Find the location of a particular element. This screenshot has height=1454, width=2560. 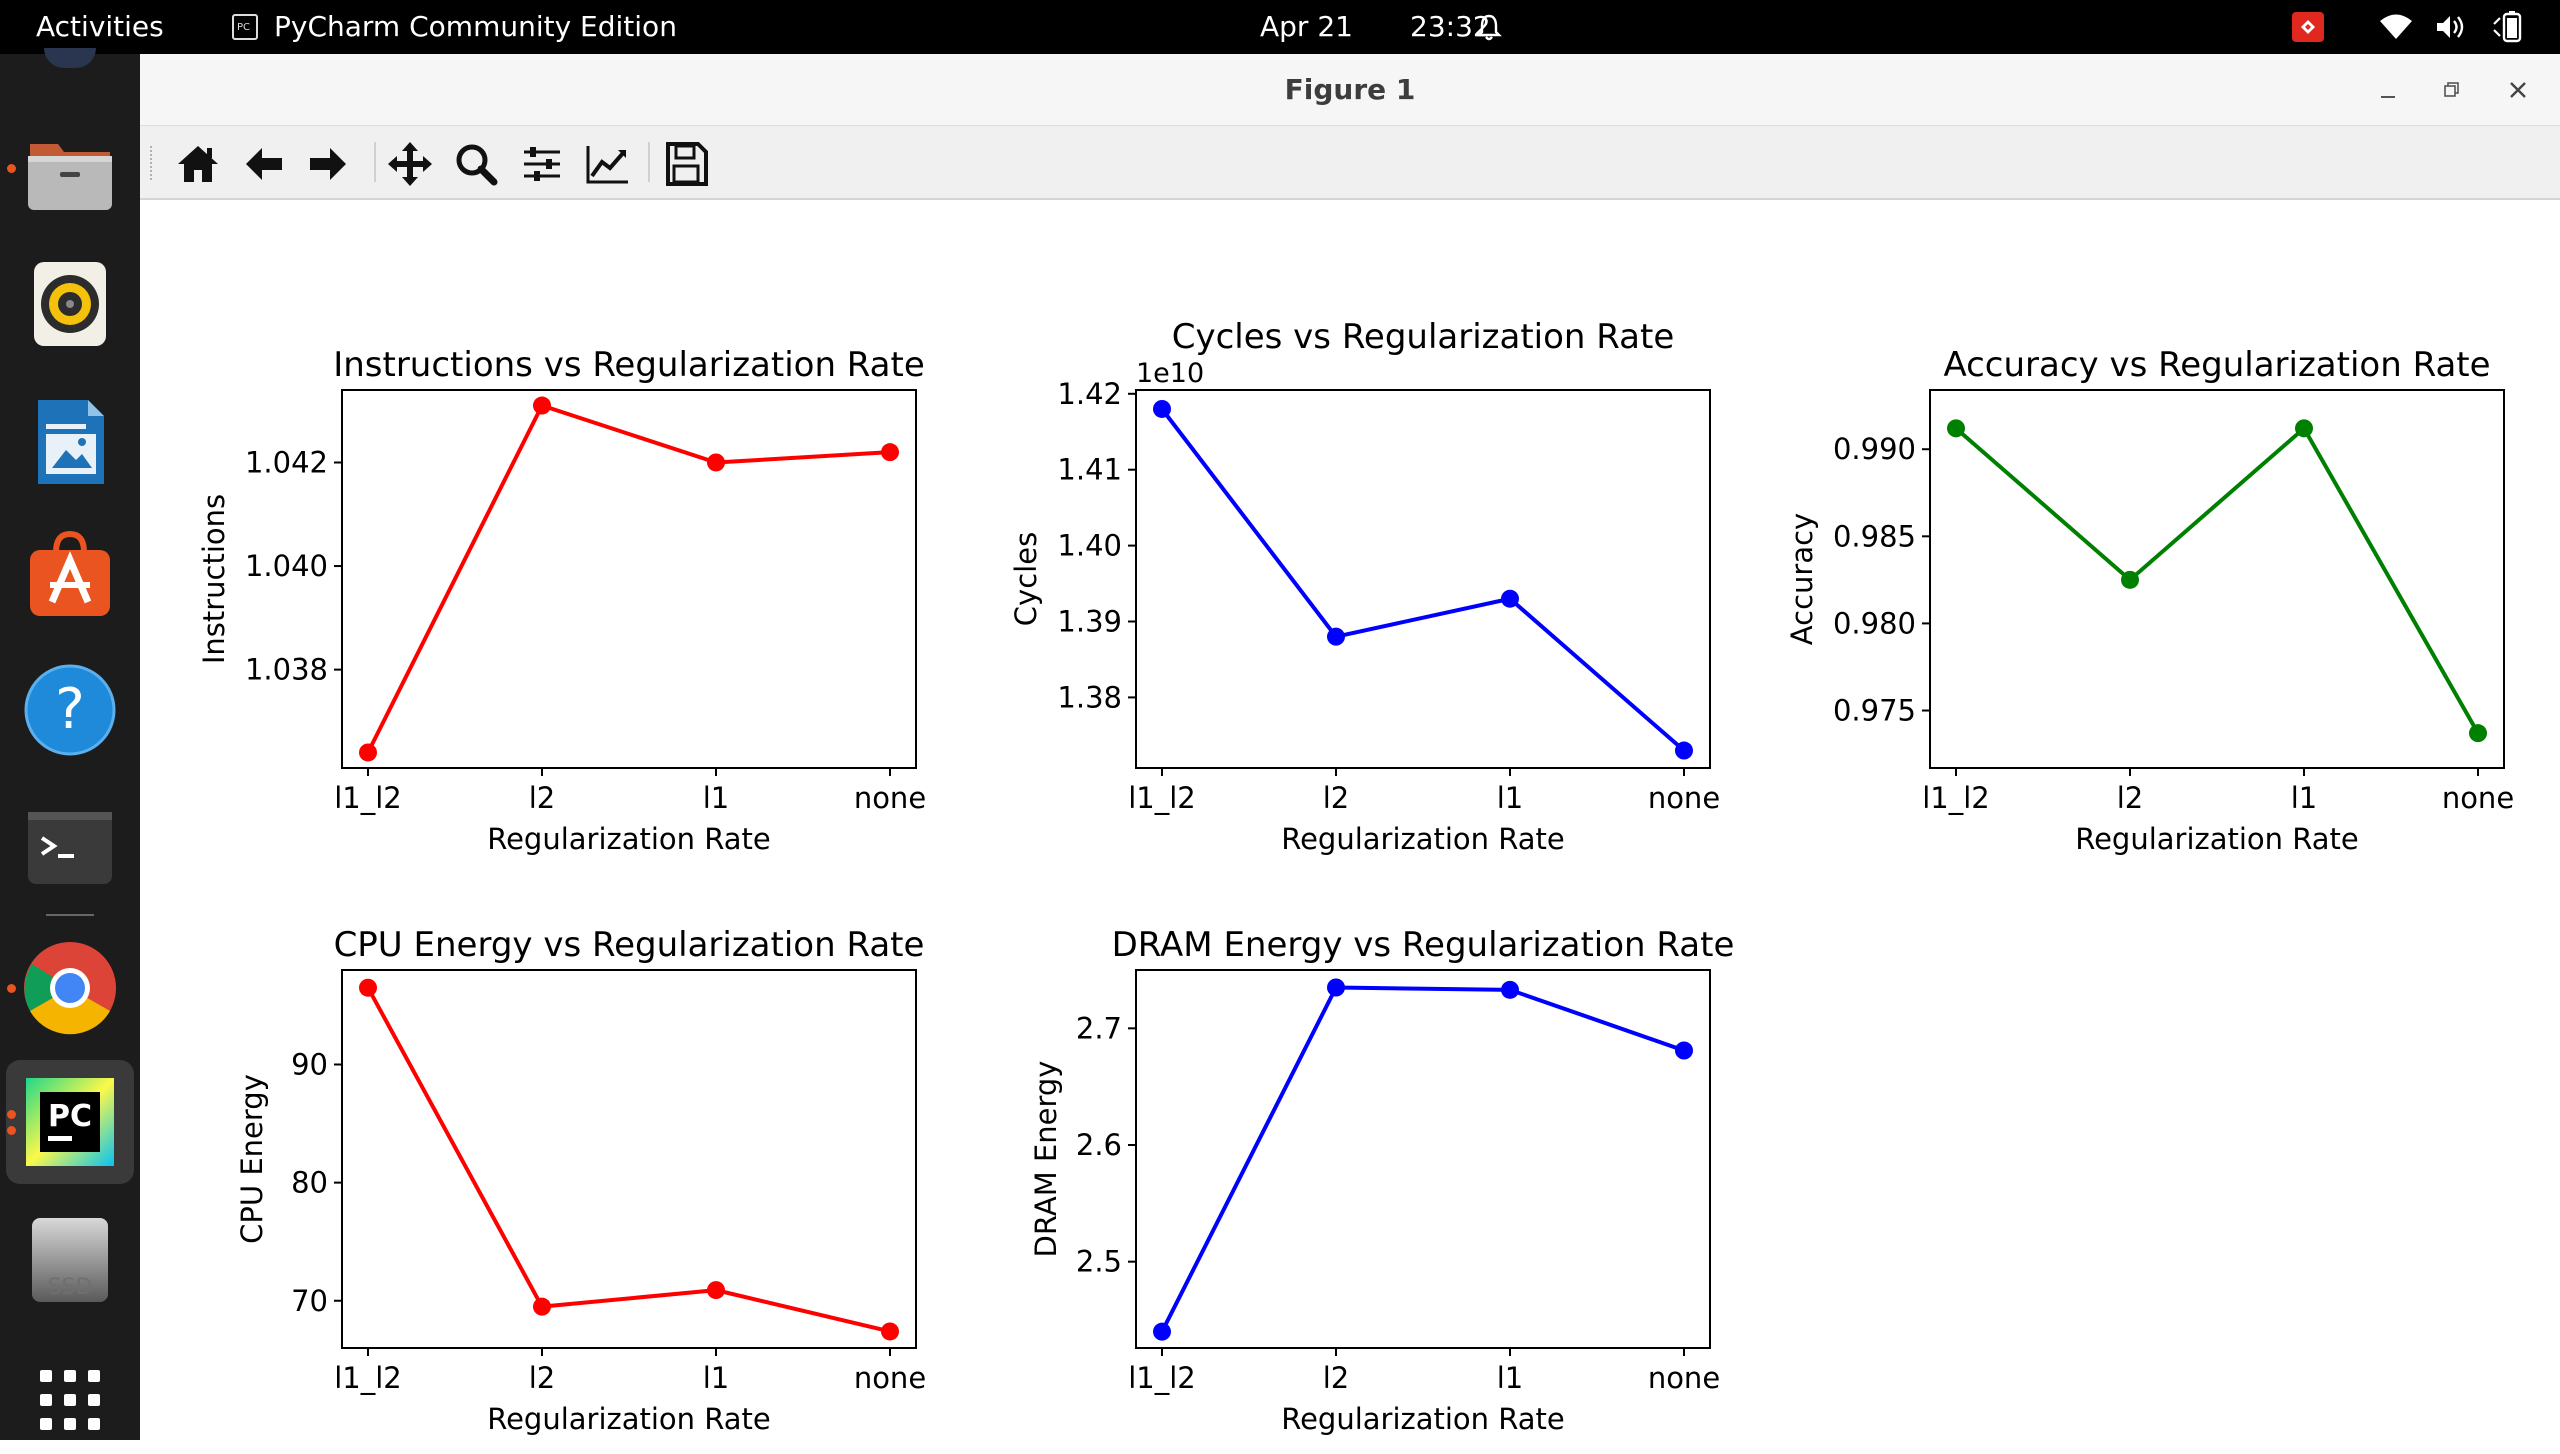

chart-1-title: Instructions vs Regularization Rate is located at coordinates (629, 365).